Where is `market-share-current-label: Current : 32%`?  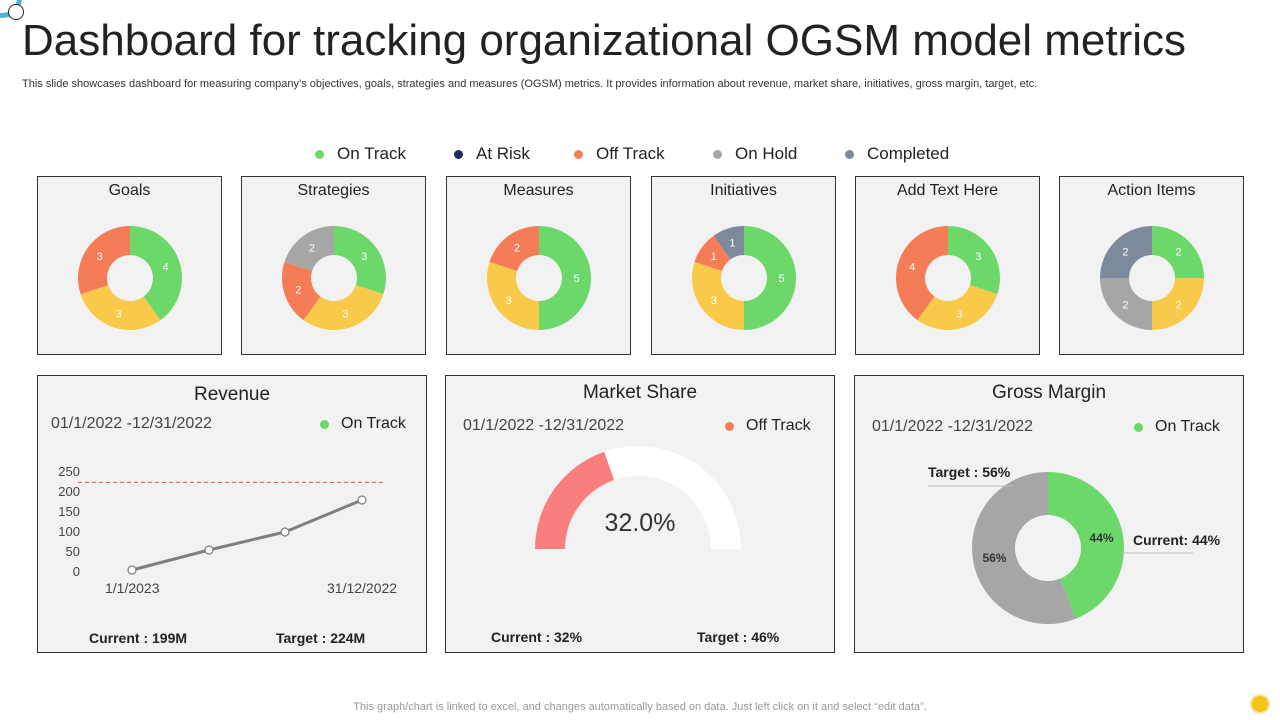
market-share-current-label: Current : 32% is located at coordinates (537, 637).